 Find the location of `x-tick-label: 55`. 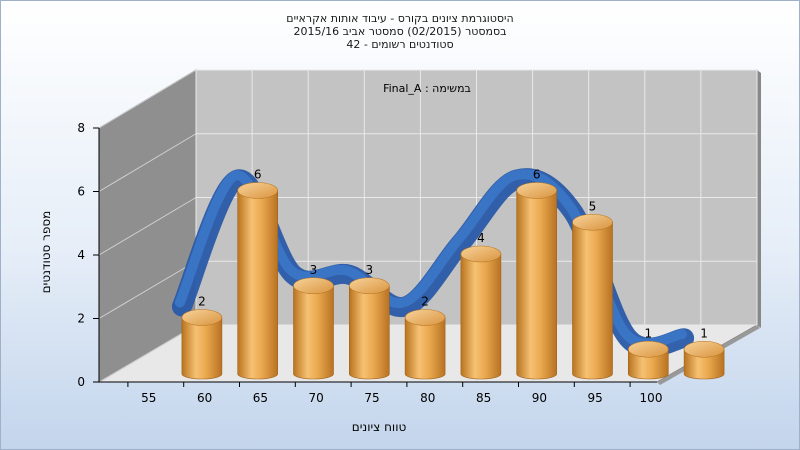

x-tick-label: 55 is located at coordinates (148, 398).